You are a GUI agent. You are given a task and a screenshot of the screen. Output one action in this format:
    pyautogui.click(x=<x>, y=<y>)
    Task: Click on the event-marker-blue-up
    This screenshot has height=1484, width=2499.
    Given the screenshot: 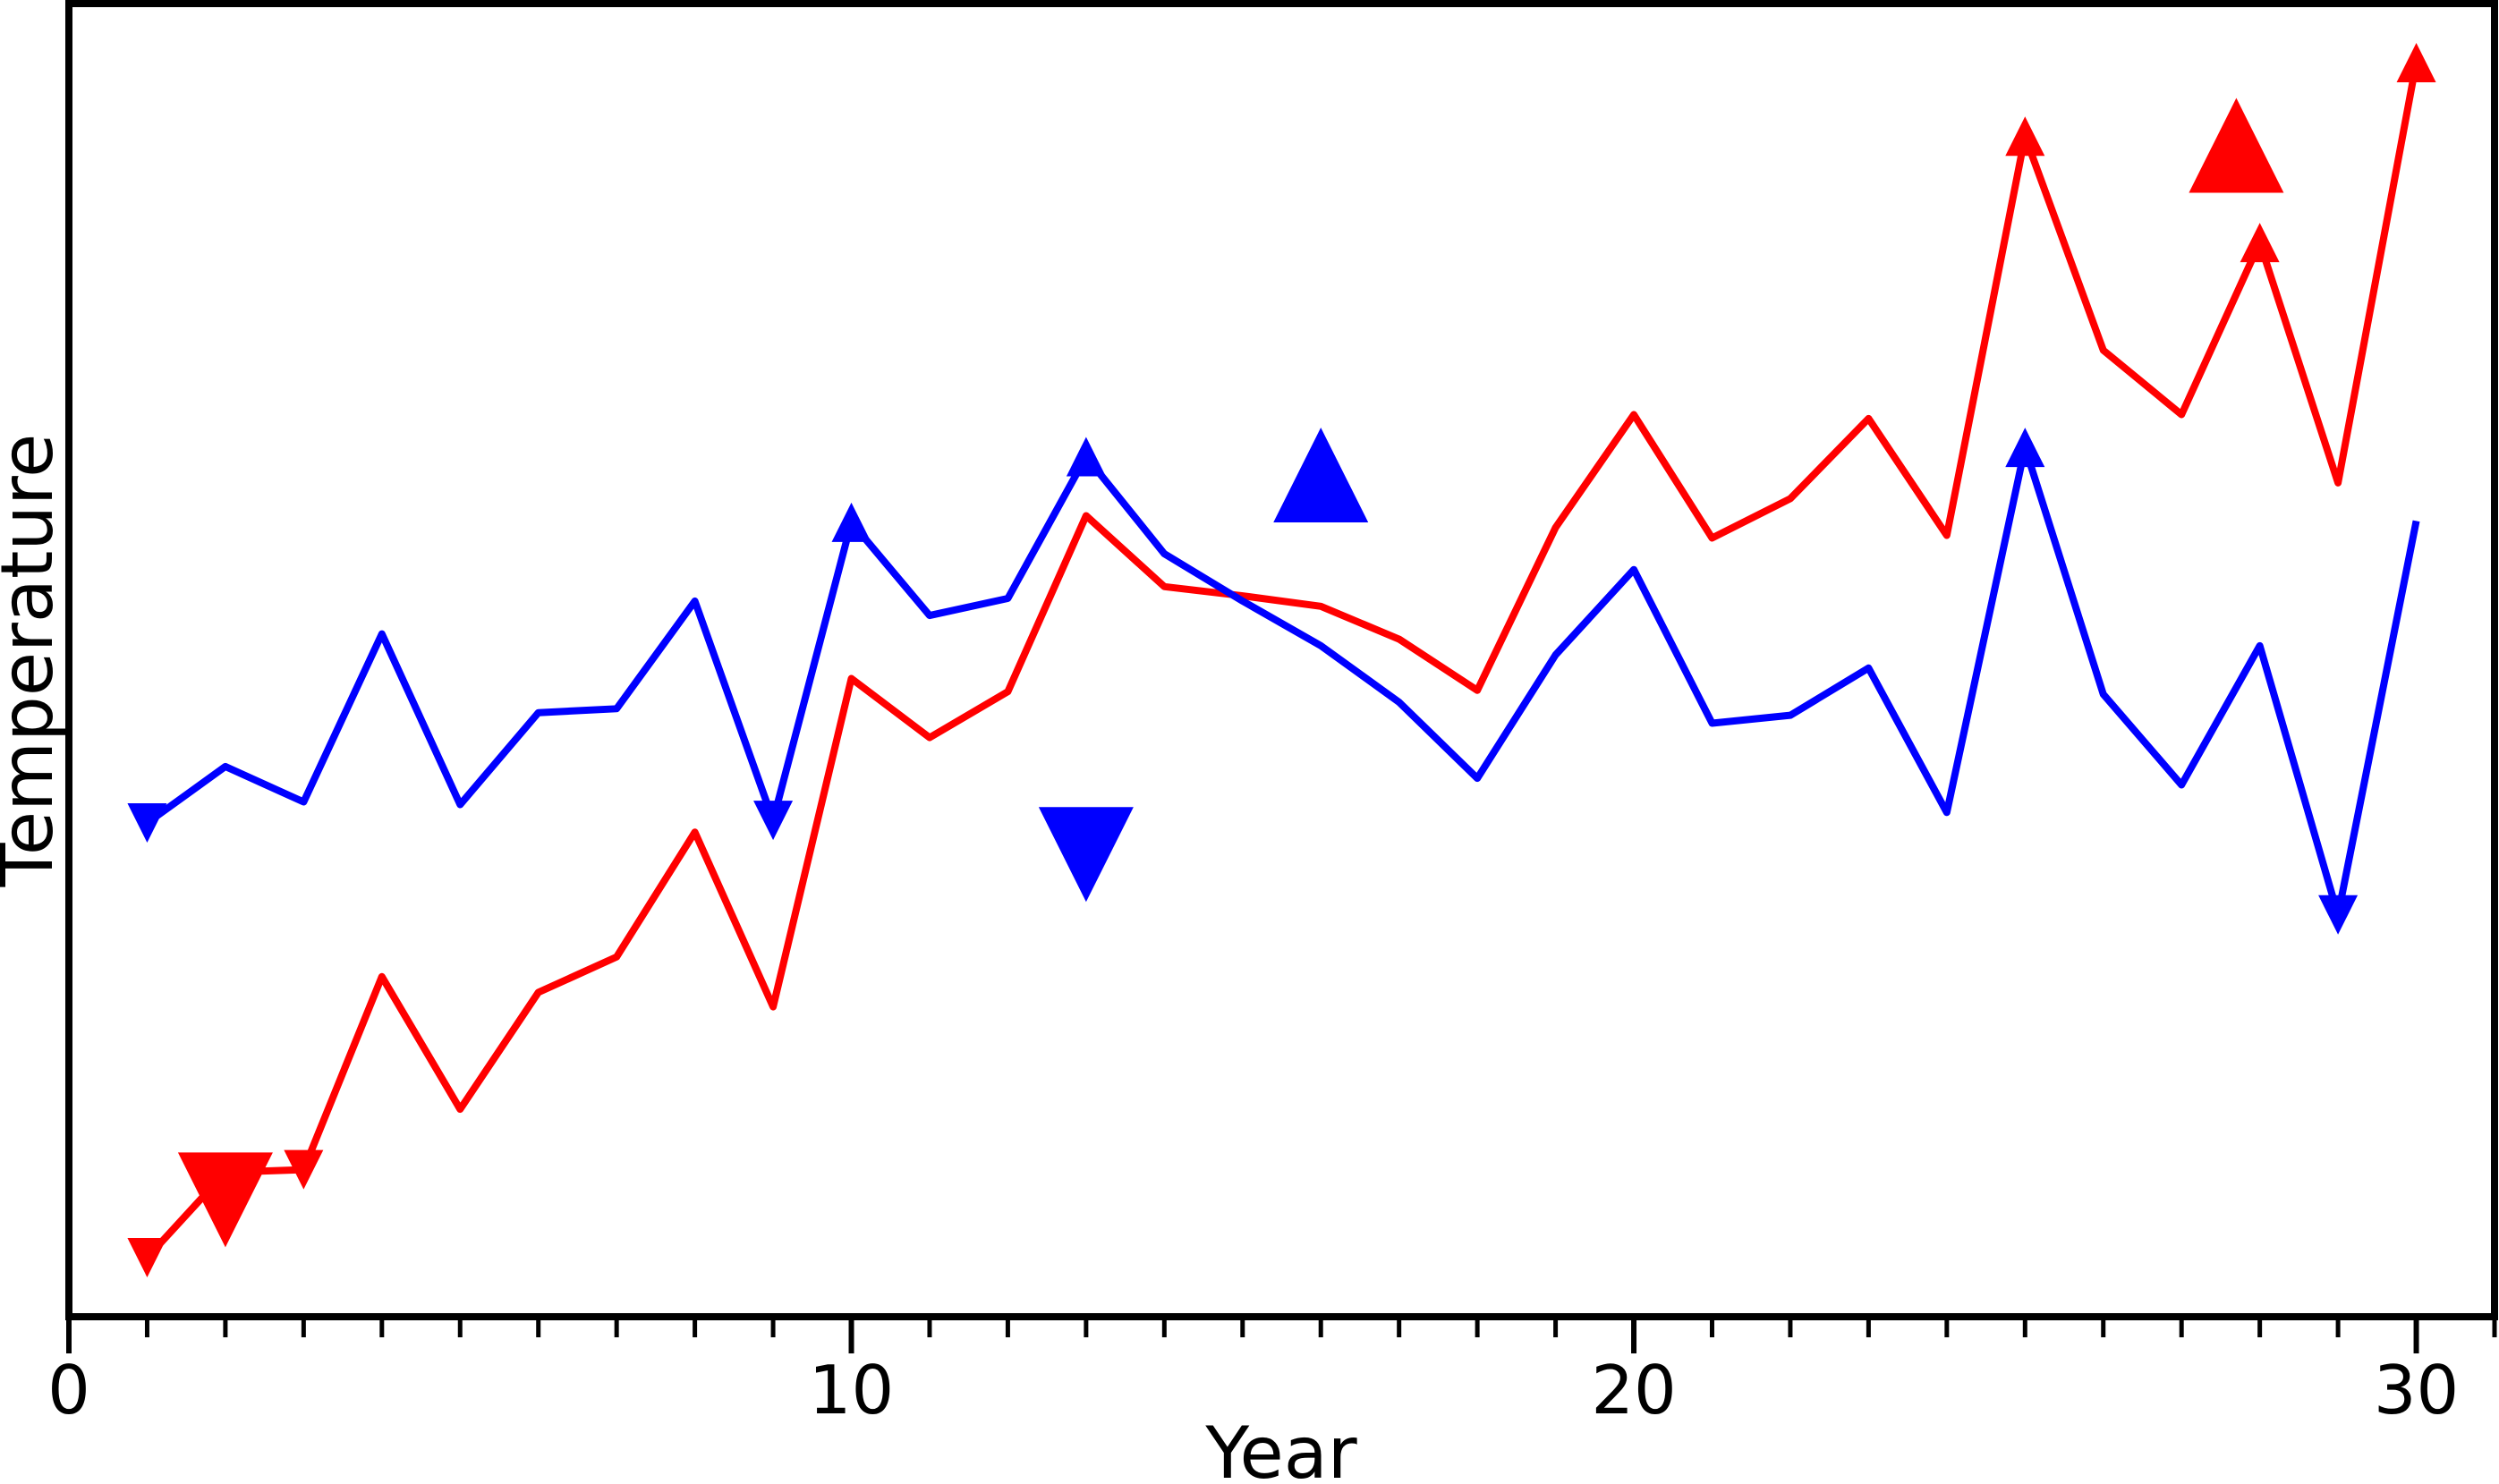 What is the action you would take?
    pyautogui.click(x=1321, y=475)
    